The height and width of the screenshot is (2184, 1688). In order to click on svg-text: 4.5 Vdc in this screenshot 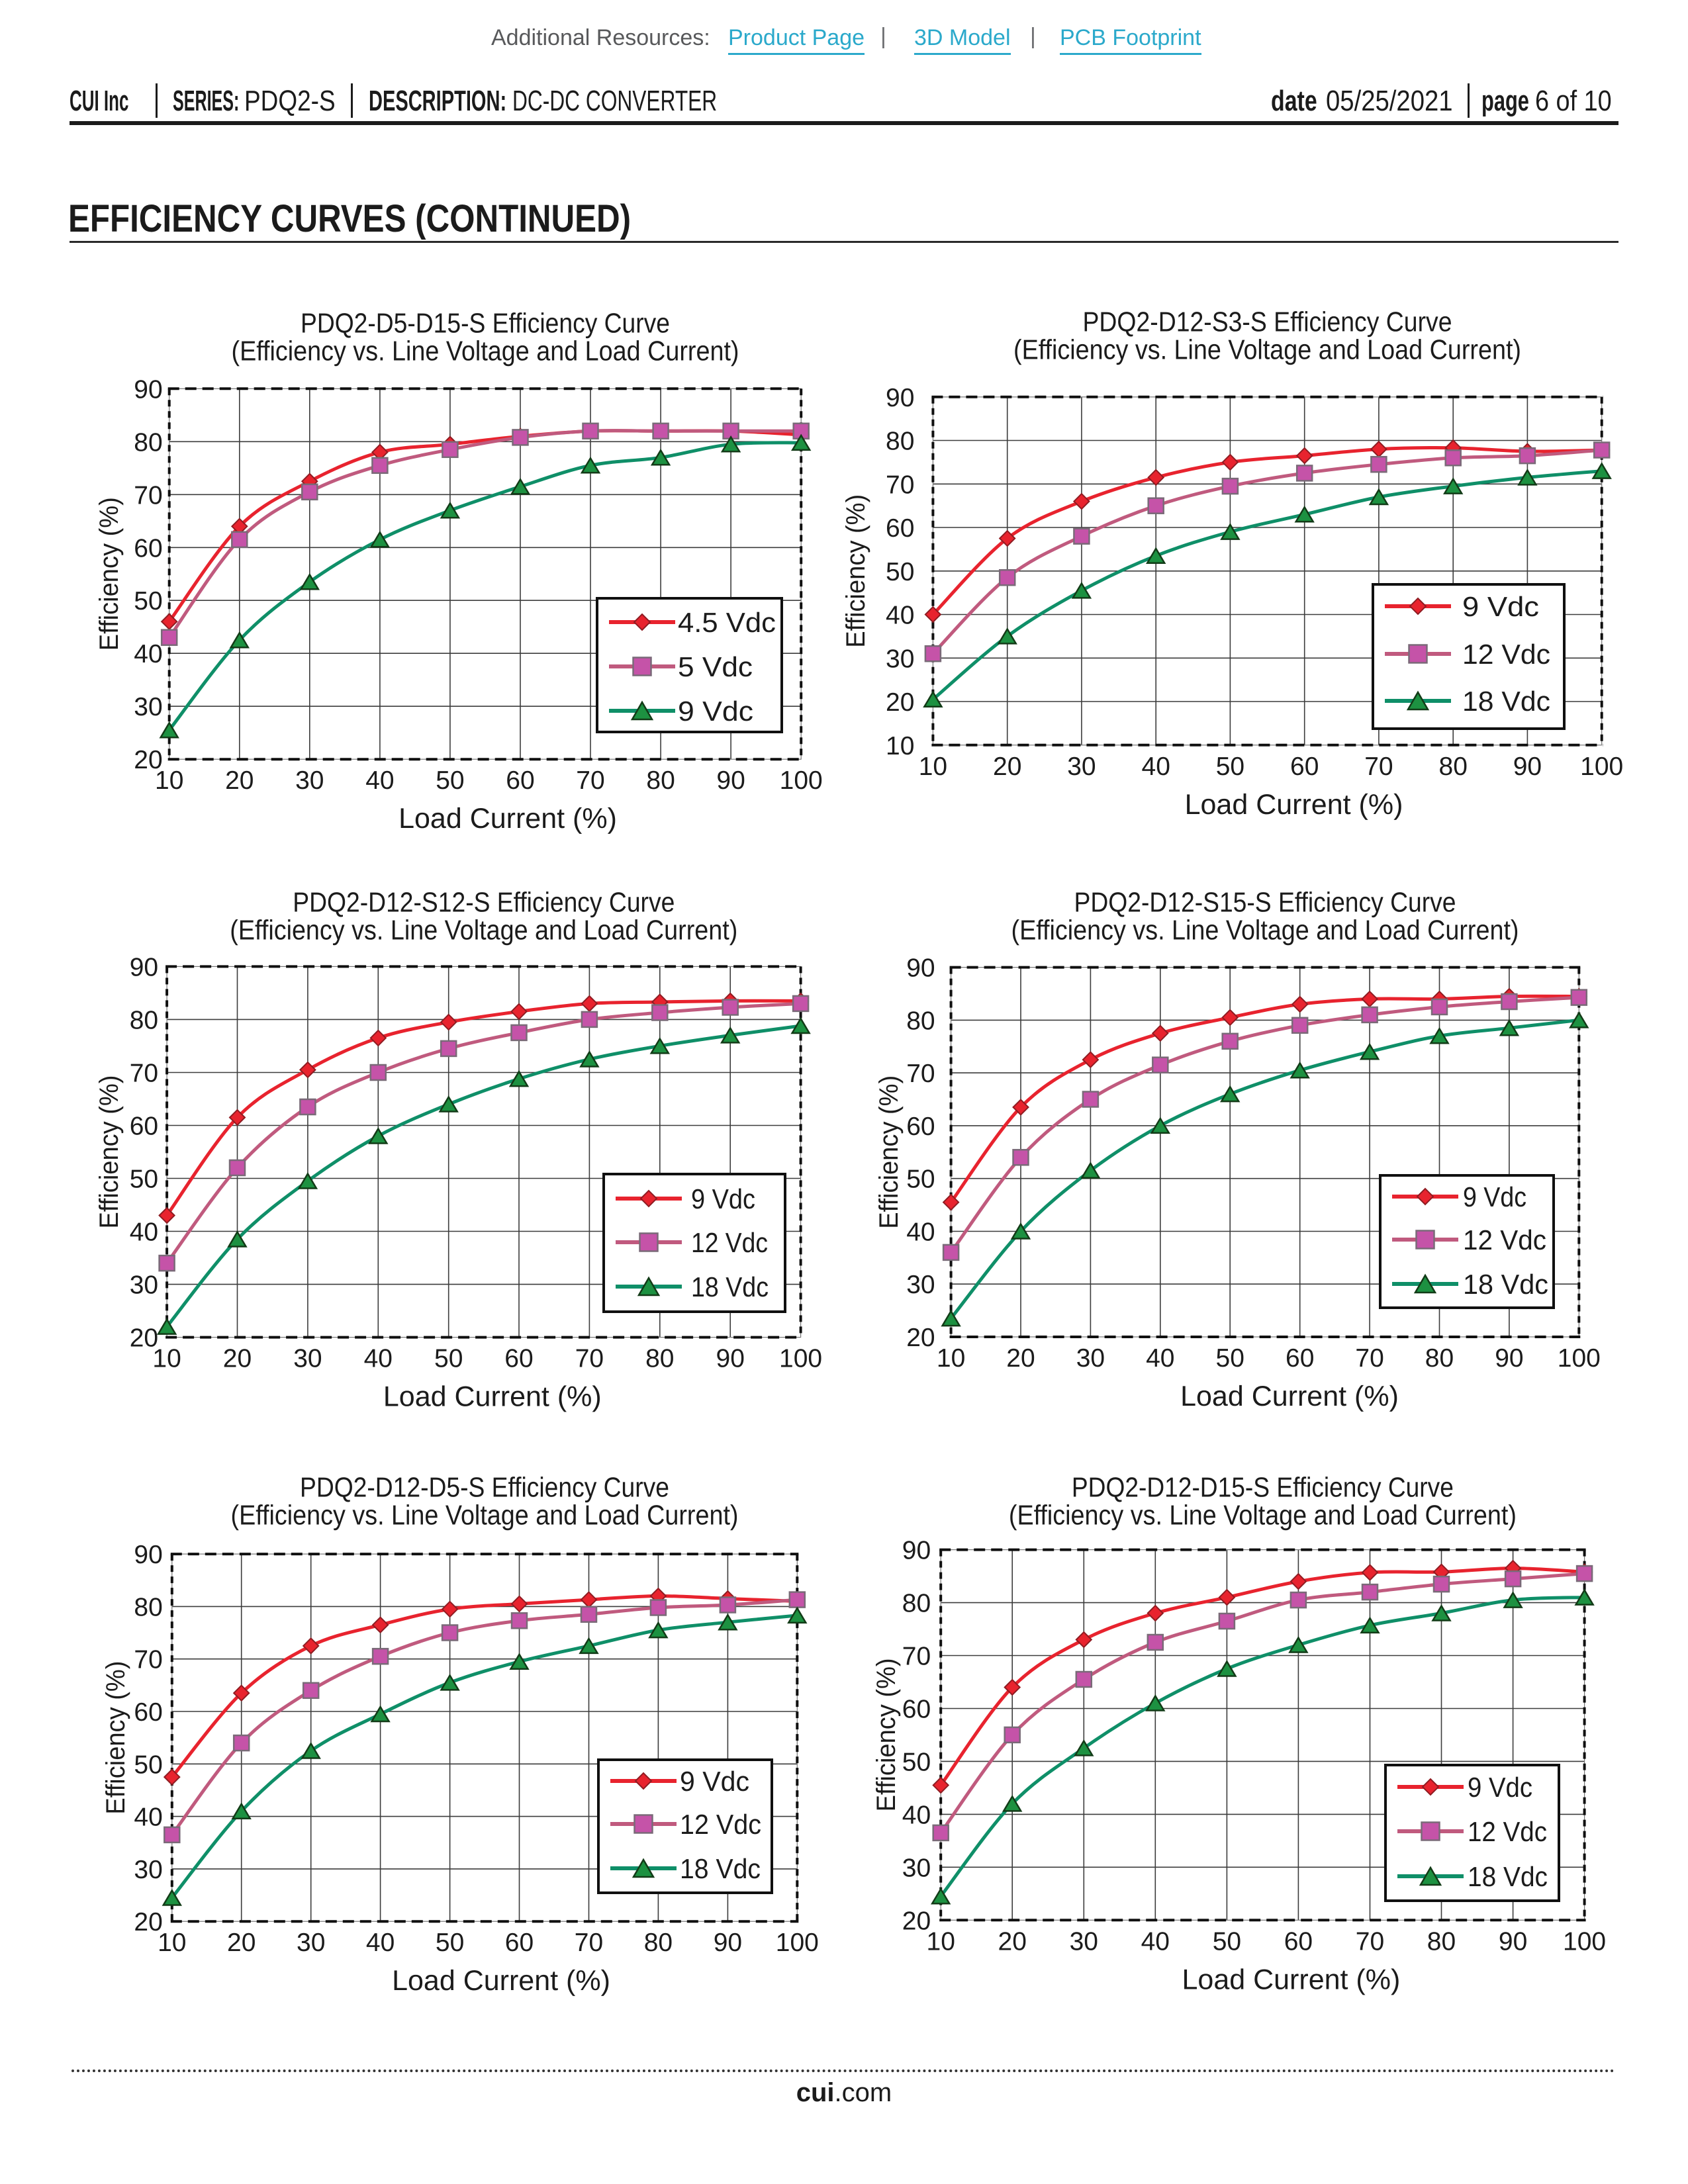, I will do `click(727, 622)`.